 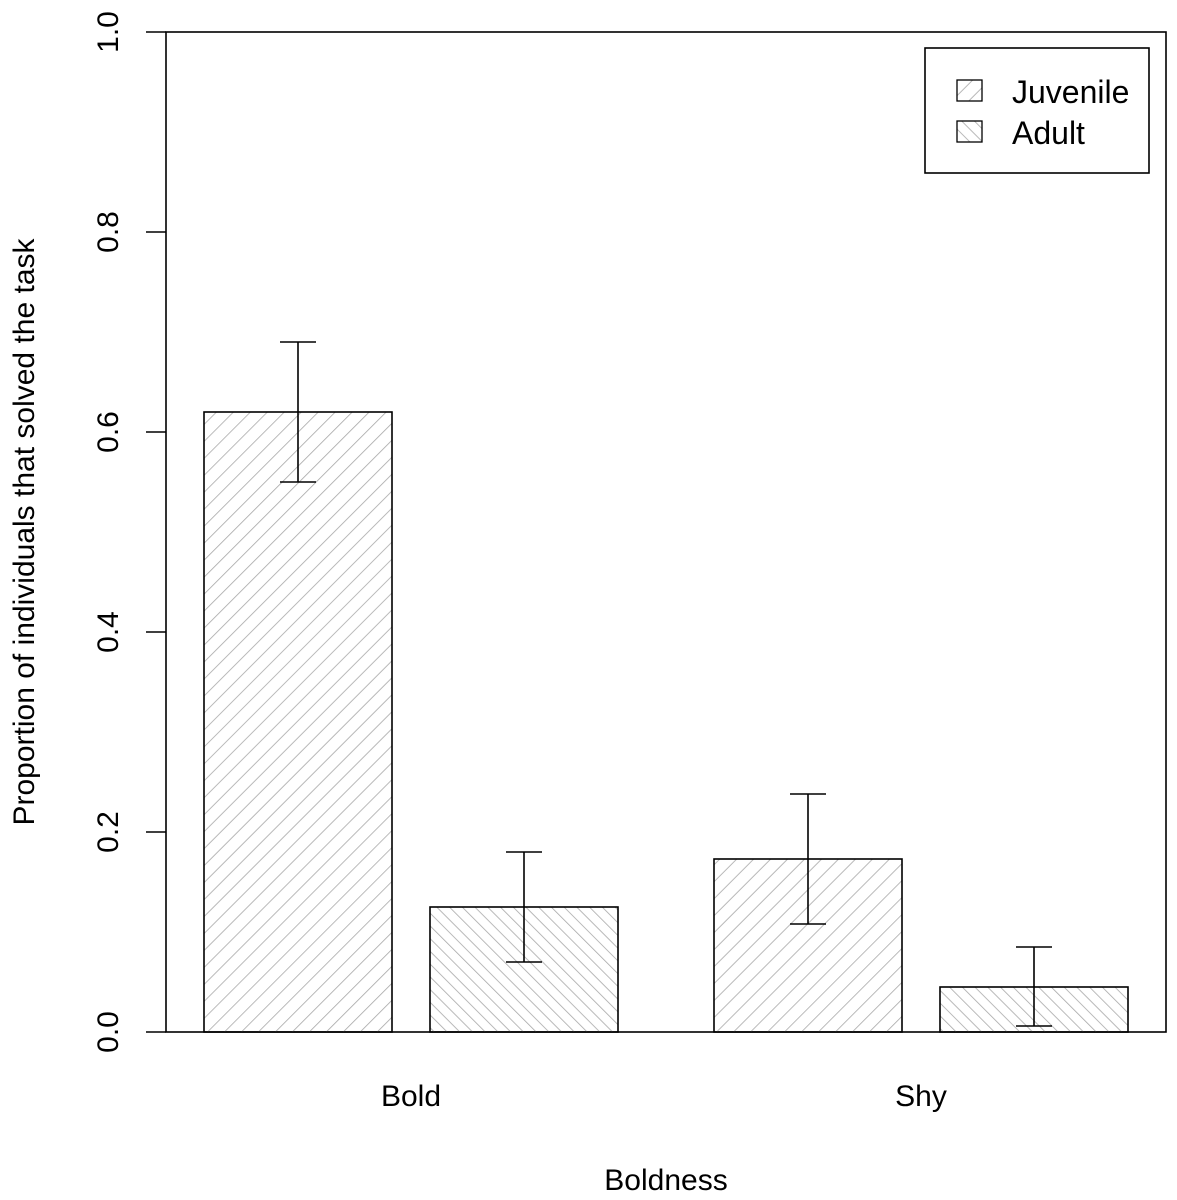 What do you see at coordinates (1070, 92) in the screenshot?
I see `legend-label-juvenile: Juvenile` at bounding box center [1070, 92].